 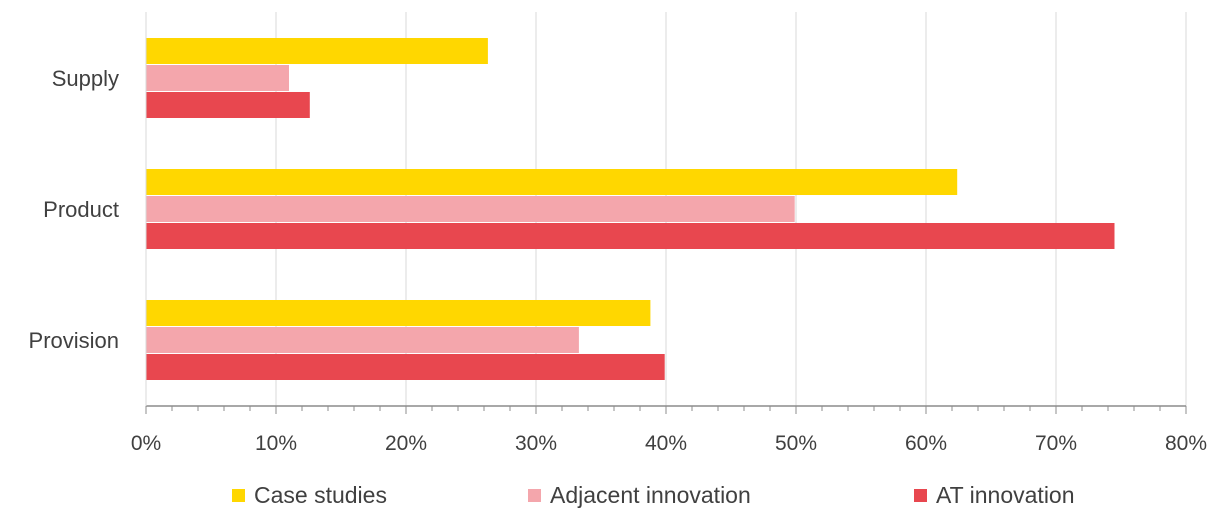 What do you see at coordinates (228, 105) in the screenshot?
I see `bar-supply-at-innovation` at bounding box center [228, 105].